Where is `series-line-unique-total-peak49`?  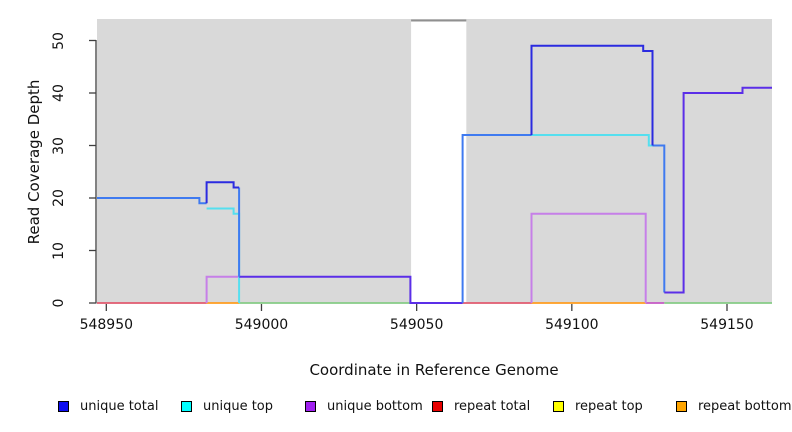 series-line-unique-total-peak49 is located at coordinates (592, 95).